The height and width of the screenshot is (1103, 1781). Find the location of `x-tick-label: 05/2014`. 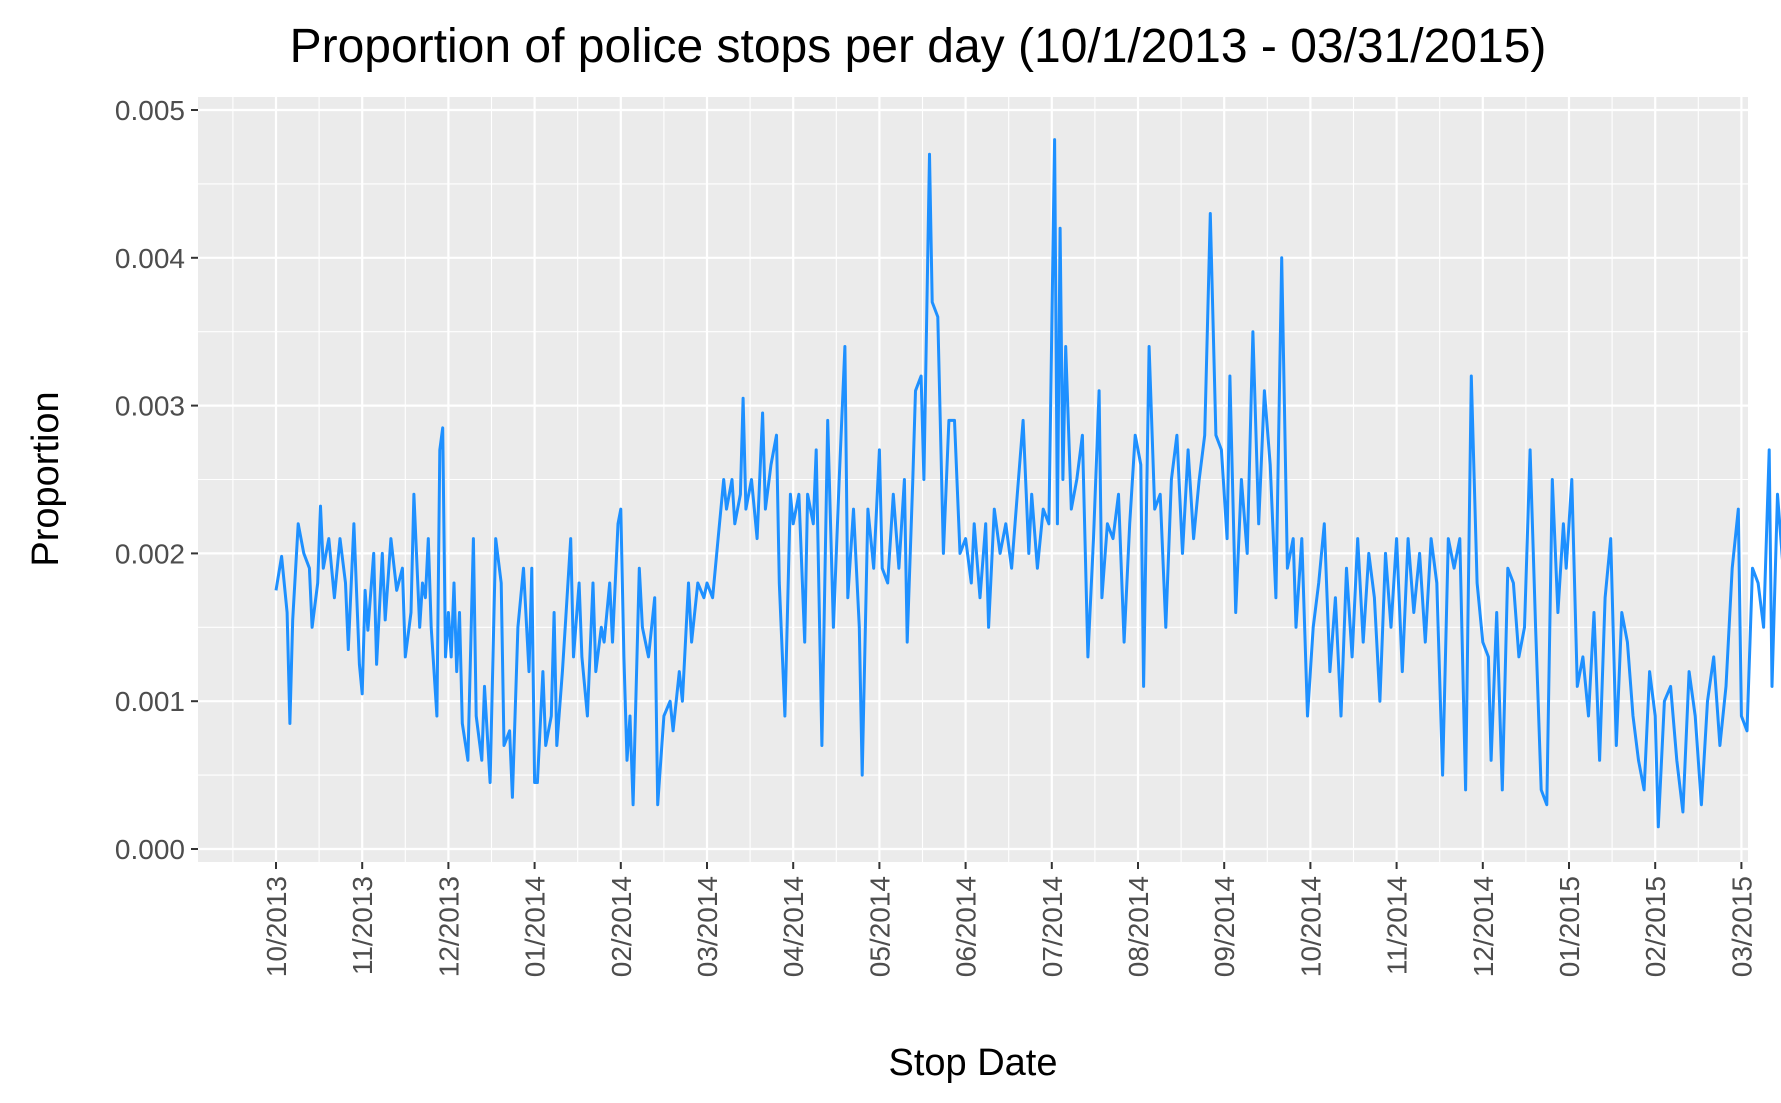

x-tick-label: 05/2014 is located at coordinates (879, 926).